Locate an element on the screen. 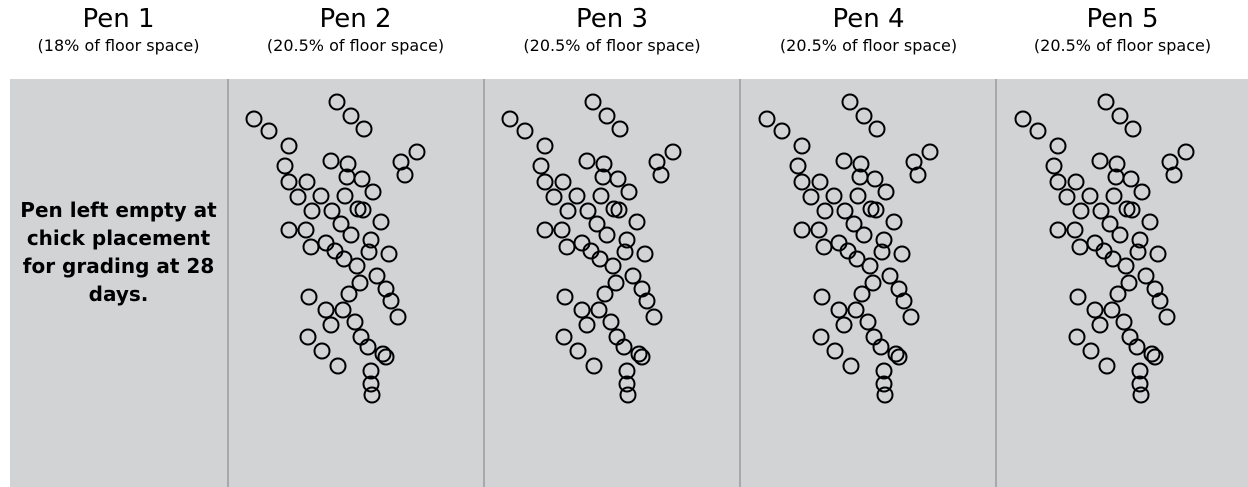  pen-1-floor-space: (18% of floor space) is located at coordinates (118, 45).